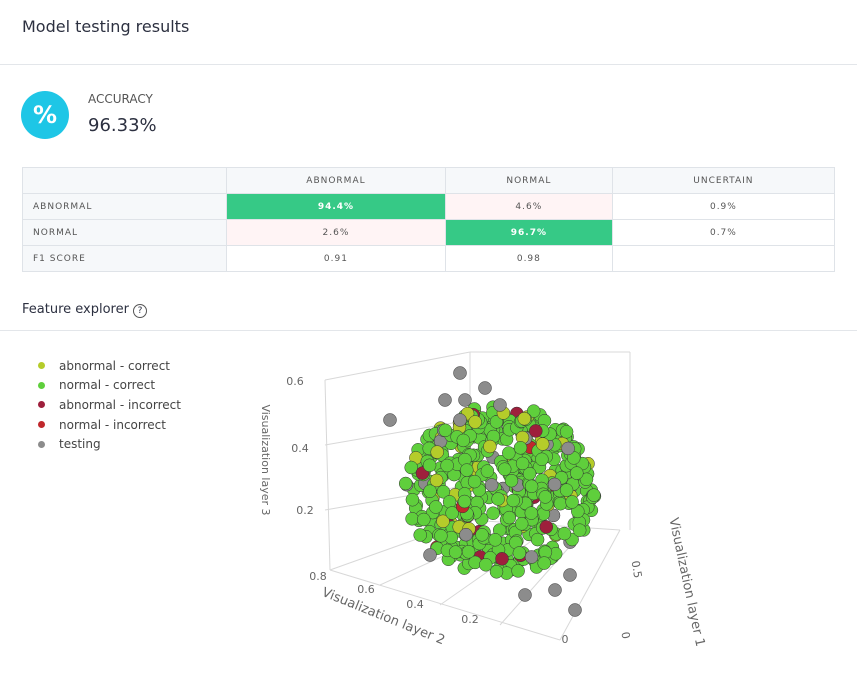 The width and height of the screenshot is (857, 685). Describe the element at coordinates (122, 125) in the screenshot. I see `accuracy-value: 96.33%` at that location.